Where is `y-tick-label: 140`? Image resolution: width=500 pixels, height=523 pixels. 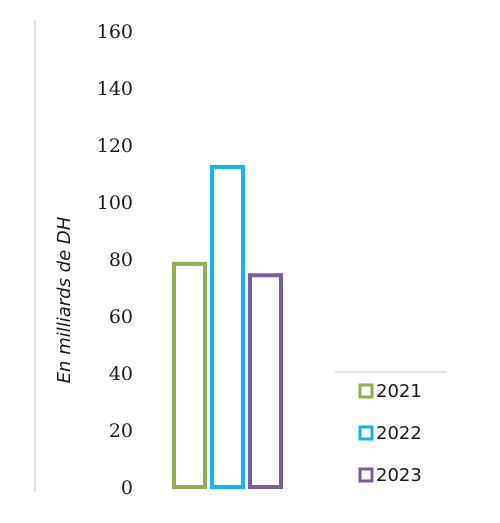 y-tick-label: 140 is located at coordinates (115, 89).